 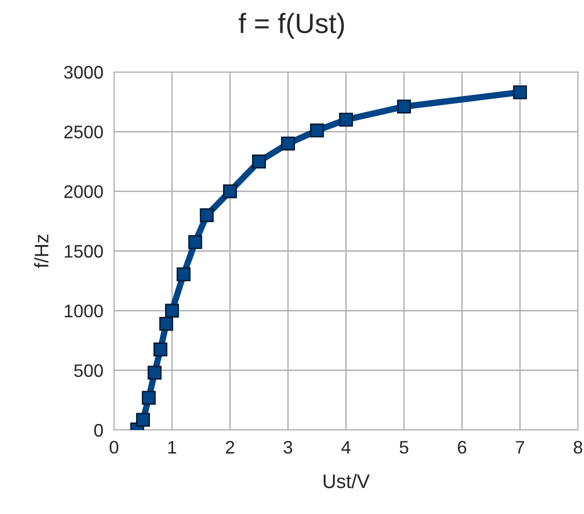 What do you see at coordinates (83, 191) in the screenshot?
I see `y-tick-label: 2000` at bounding box center [83, 191].